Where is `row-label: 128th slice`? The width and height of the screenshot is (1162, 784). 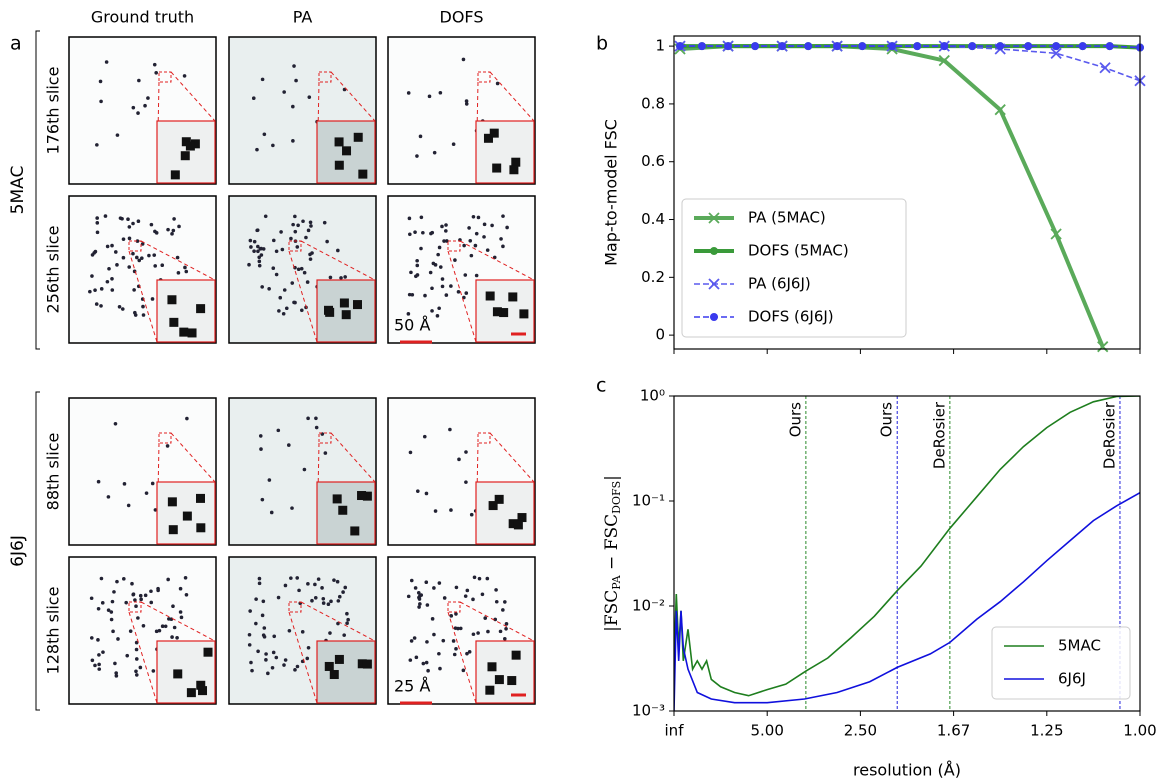 row-label: 128th slice is located at coordinates (53, 631).